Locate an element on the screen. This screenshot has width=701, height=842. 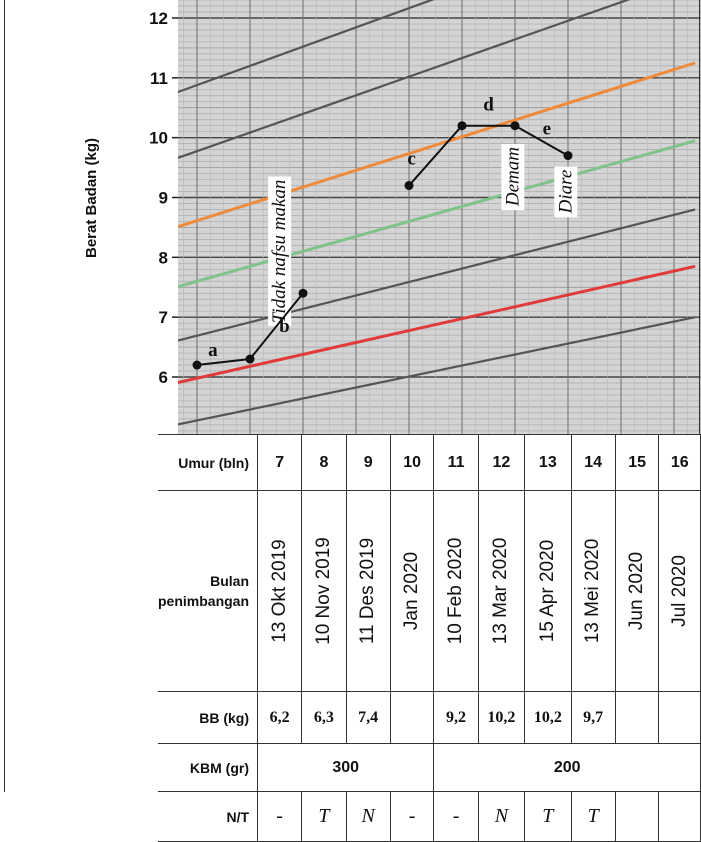
date-text: 10 Nov 2019 is located at coordinates (323, 591).